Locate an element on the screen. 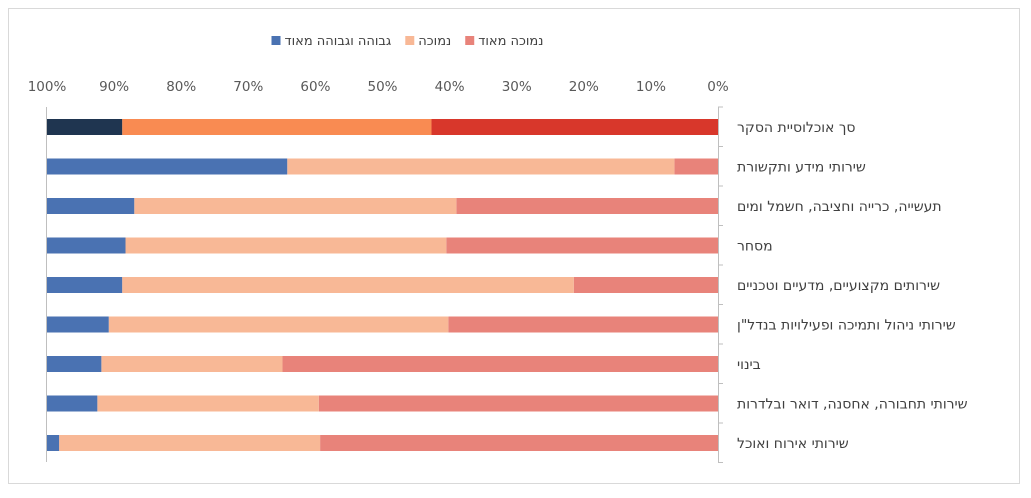 The width and height of the screenshot is (1031, 498). category-label: סך אוכלוסיית הסקר is located at coordinates (796, 128).